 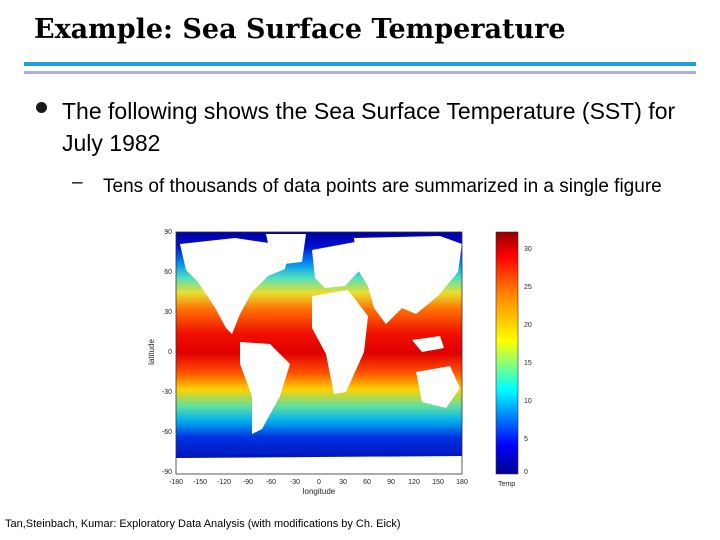 What do you see at coordinates (224, 482) in the screenshot?
I see `x-tick-label: -120` at bounding box center [224, 482].